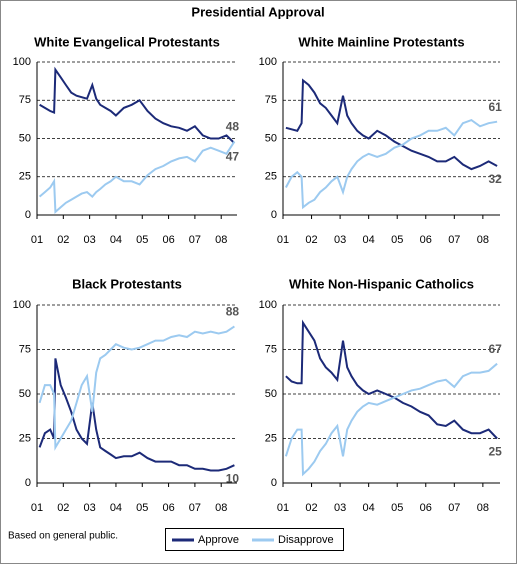 The width and height of the screenshot is (517, 564). What do you see at coordinates (233, 478) in the screenshot?
I see `end-label: 10` at bounding box center [233, 478].